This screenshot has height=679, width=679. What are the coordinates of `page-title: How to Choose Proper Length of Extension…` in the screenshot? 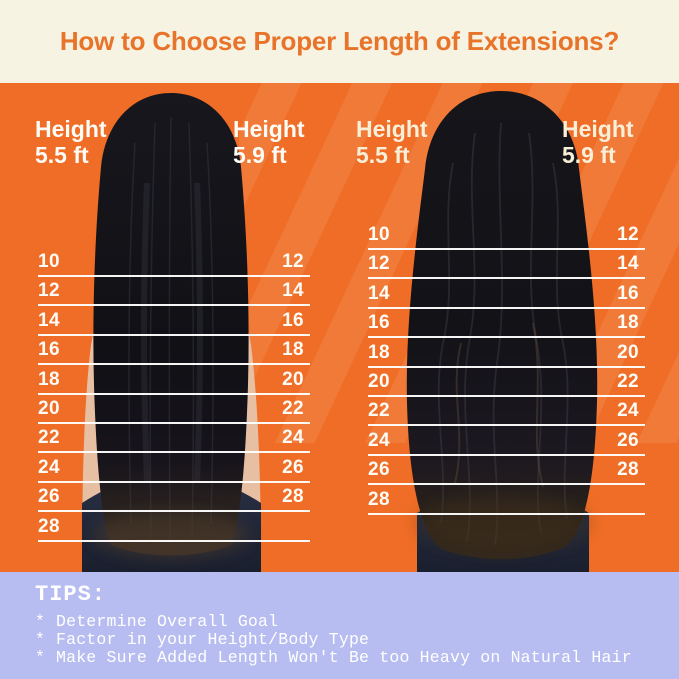 It's located at (339, 41).